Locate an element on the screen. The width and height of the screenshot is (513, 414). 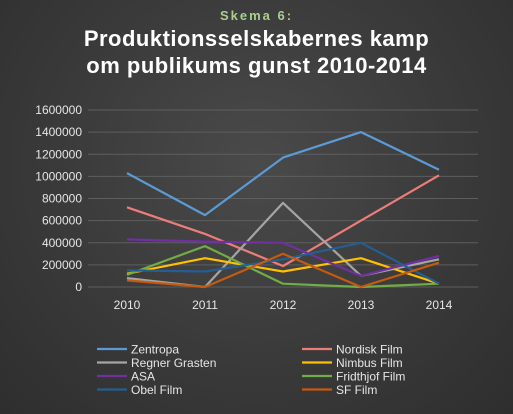
series-line-obel-film is located at coordinates (283, 263).